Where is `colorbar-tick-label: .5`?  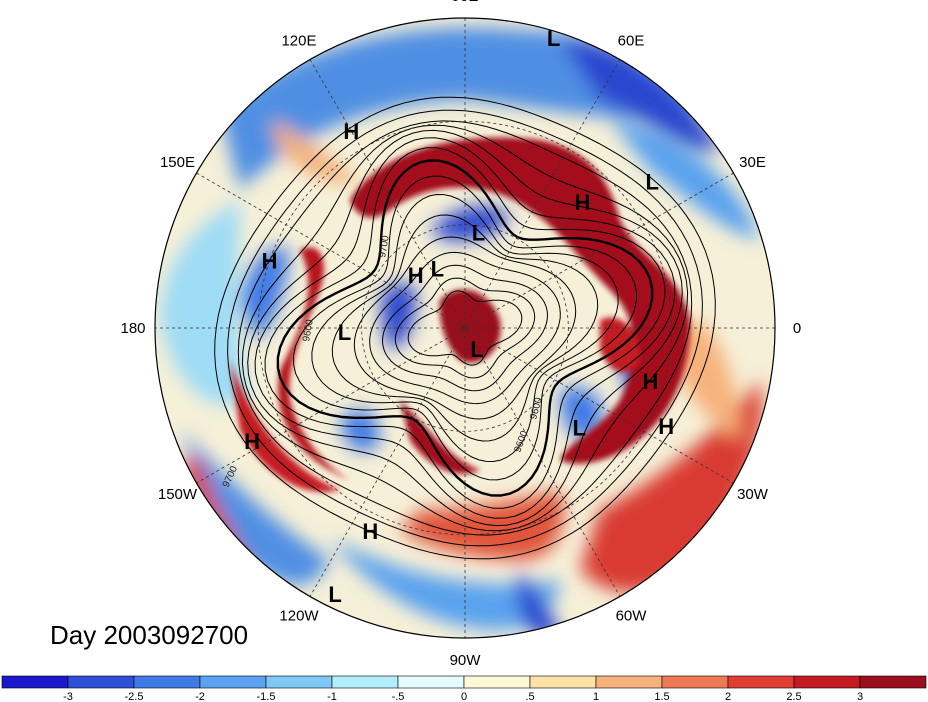
colorbar-tick-label: .5 is located at coordinates (529, 696).